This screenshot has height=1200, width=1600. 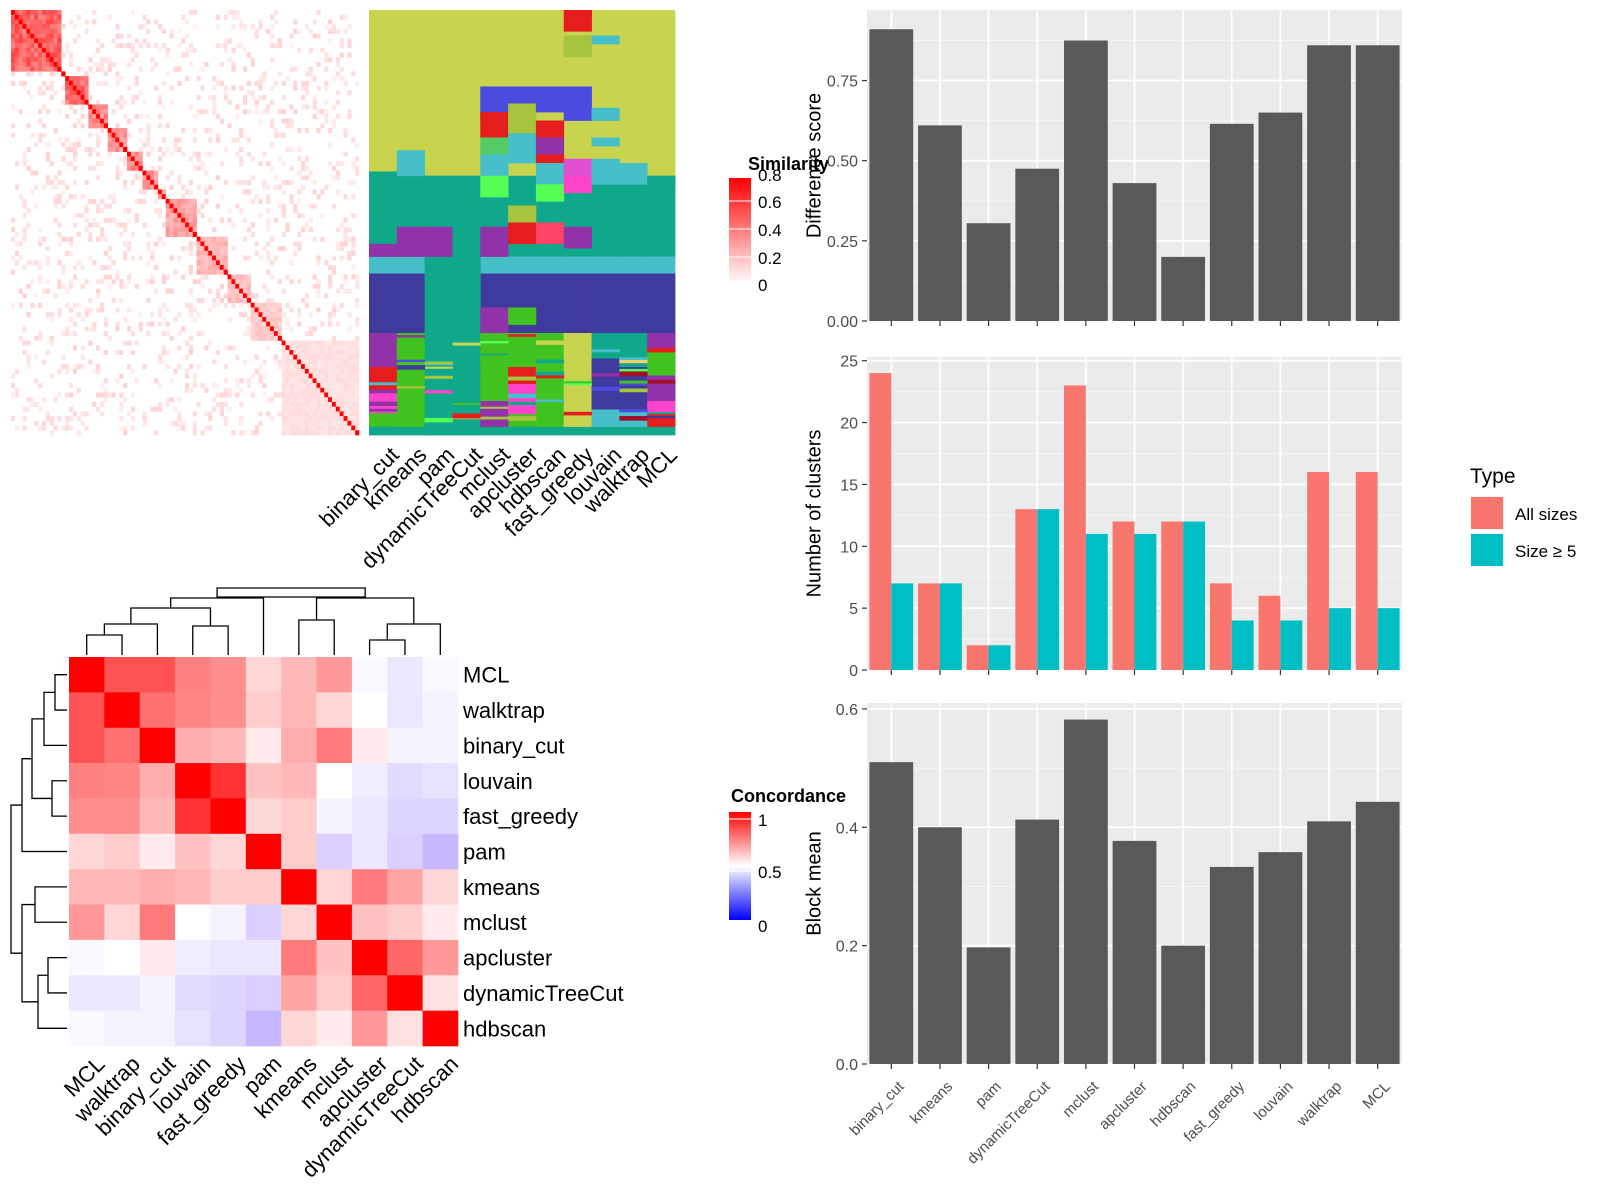 What do you see at coordinates (762, 285) in the screenshot?
I see `legend-tick-label: 0` at bounding box center [762, 285].